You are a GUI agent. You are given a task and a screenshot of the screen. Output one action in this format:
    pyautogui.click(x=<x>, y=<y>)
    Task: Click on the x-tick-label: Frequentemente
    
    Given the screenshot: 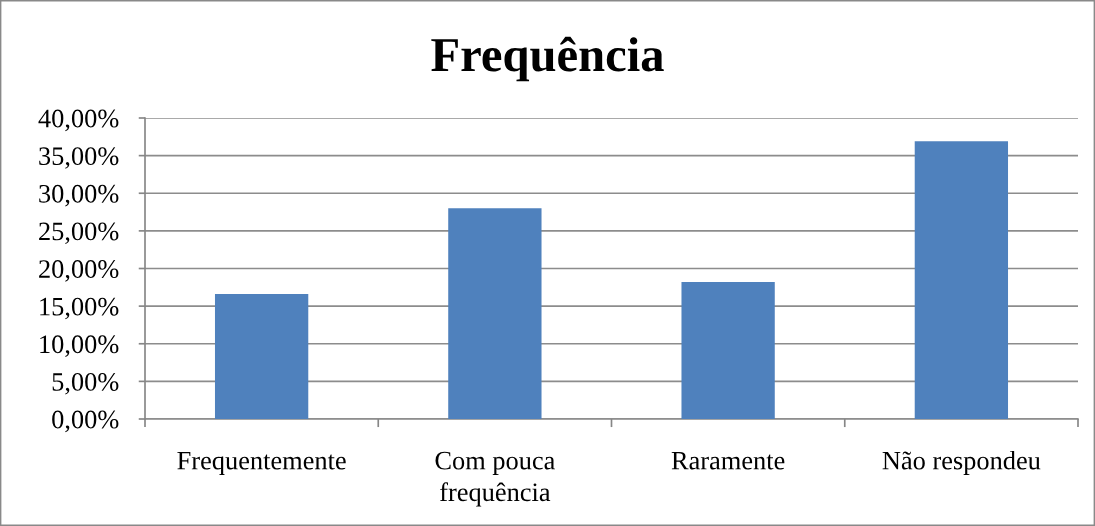 What is the action you would take?
    pyautogui.click(x=261, y=463)
    